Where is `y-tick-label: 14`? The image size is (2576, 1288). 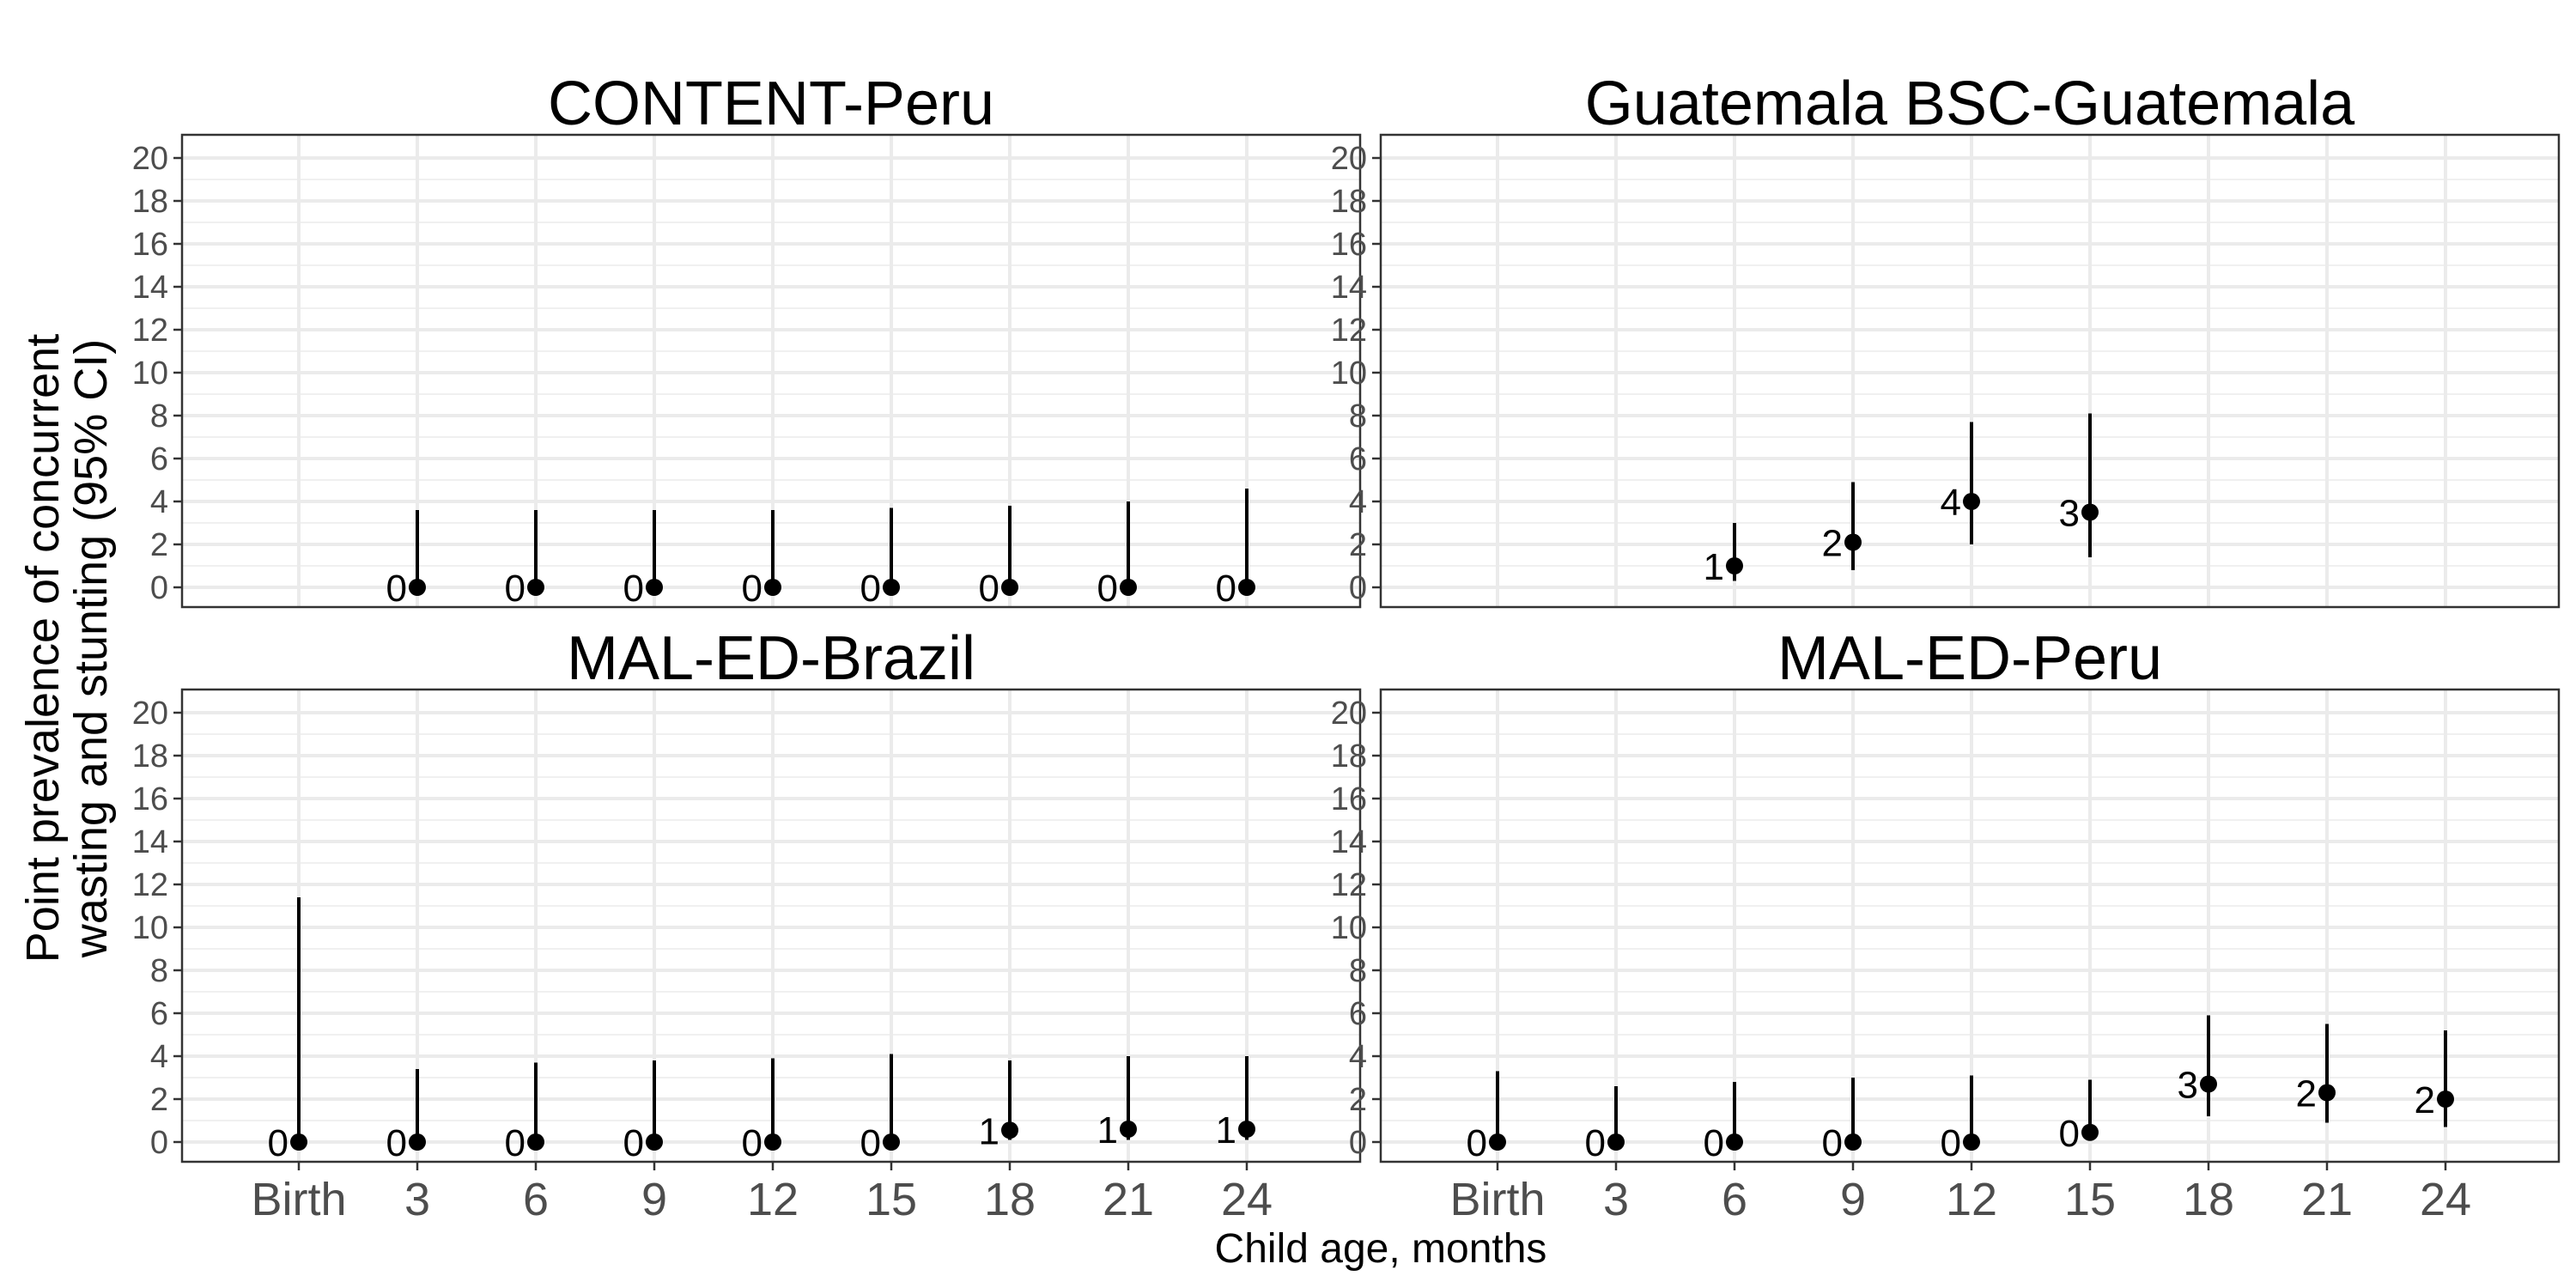
y-tick-label: 14 is located at coordinates (150, 842).